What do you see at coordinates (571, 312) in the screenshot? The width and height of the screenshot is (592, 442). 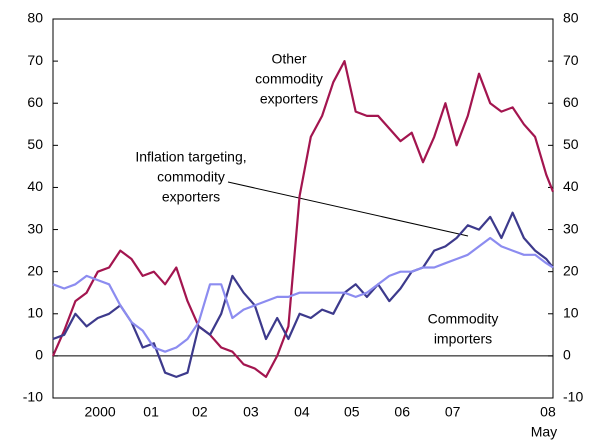 I see `y2-tick-label: 10` at bounding box center [571, 312].